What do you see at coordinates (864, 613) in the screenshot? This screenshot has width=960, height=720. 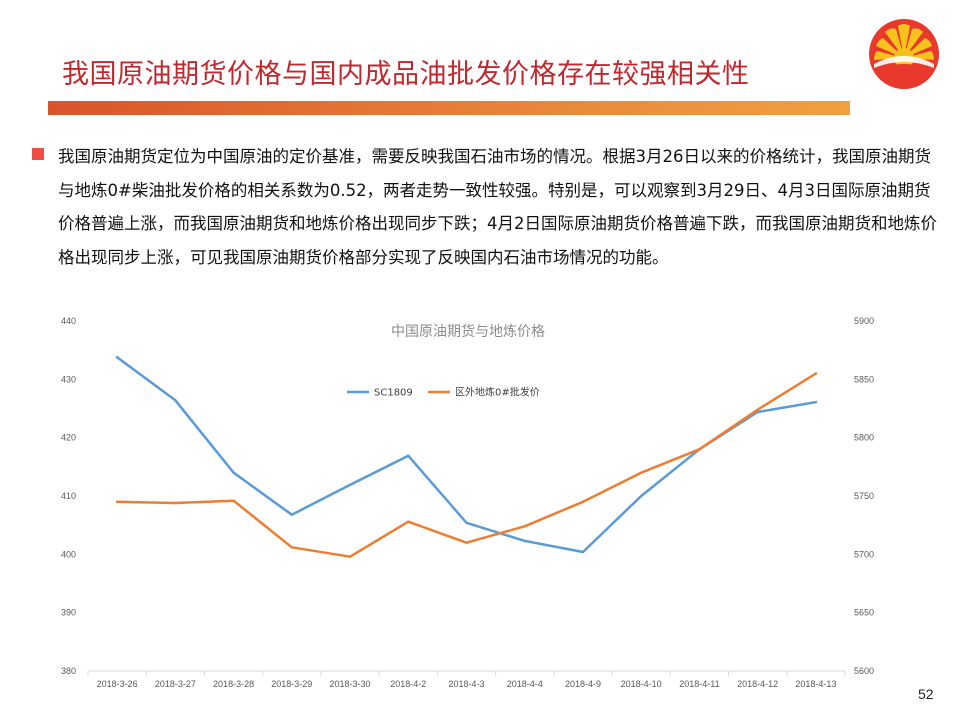 I see `y-right-tick-label: 5650` at bounding box center [864, 613].